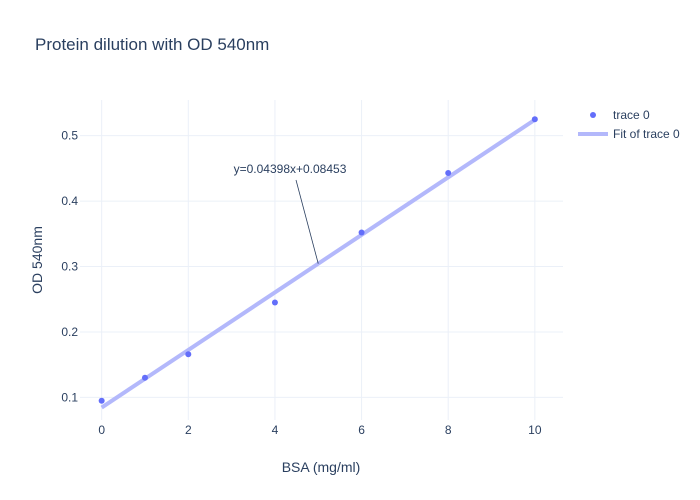 This screenshot has height=500, width=700. I want to click on legend-item: trace 0, so click(620, 115).